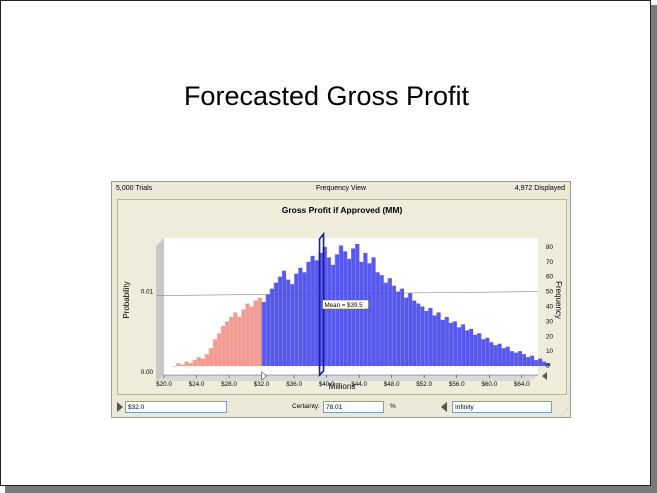 The height and width of the screenshot is (493, 657). What do you see at coordinates (457, 384) in the screenshot?
I see `x-tick-label: $56.0` at bounding box center [457, 384].